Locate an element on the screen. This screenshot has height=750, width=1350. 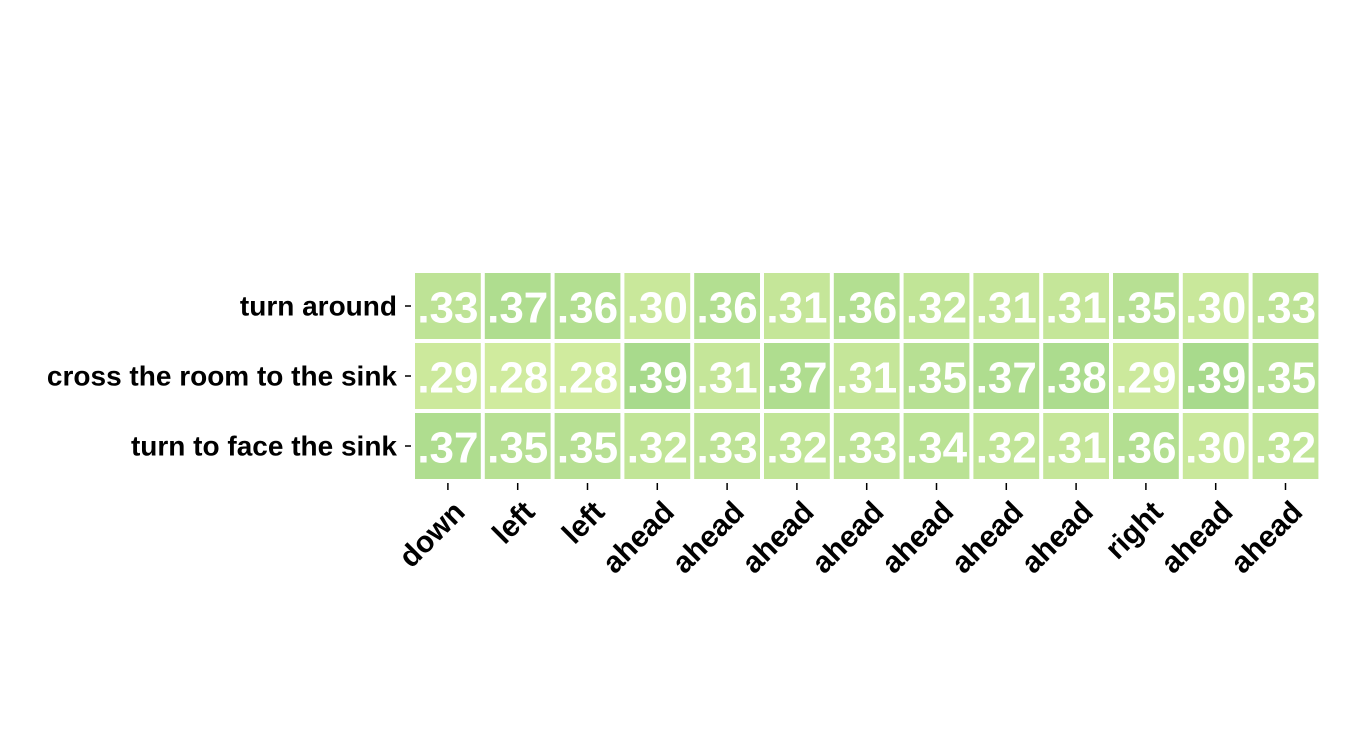
column-label: down is located at coordinates (432, 534).